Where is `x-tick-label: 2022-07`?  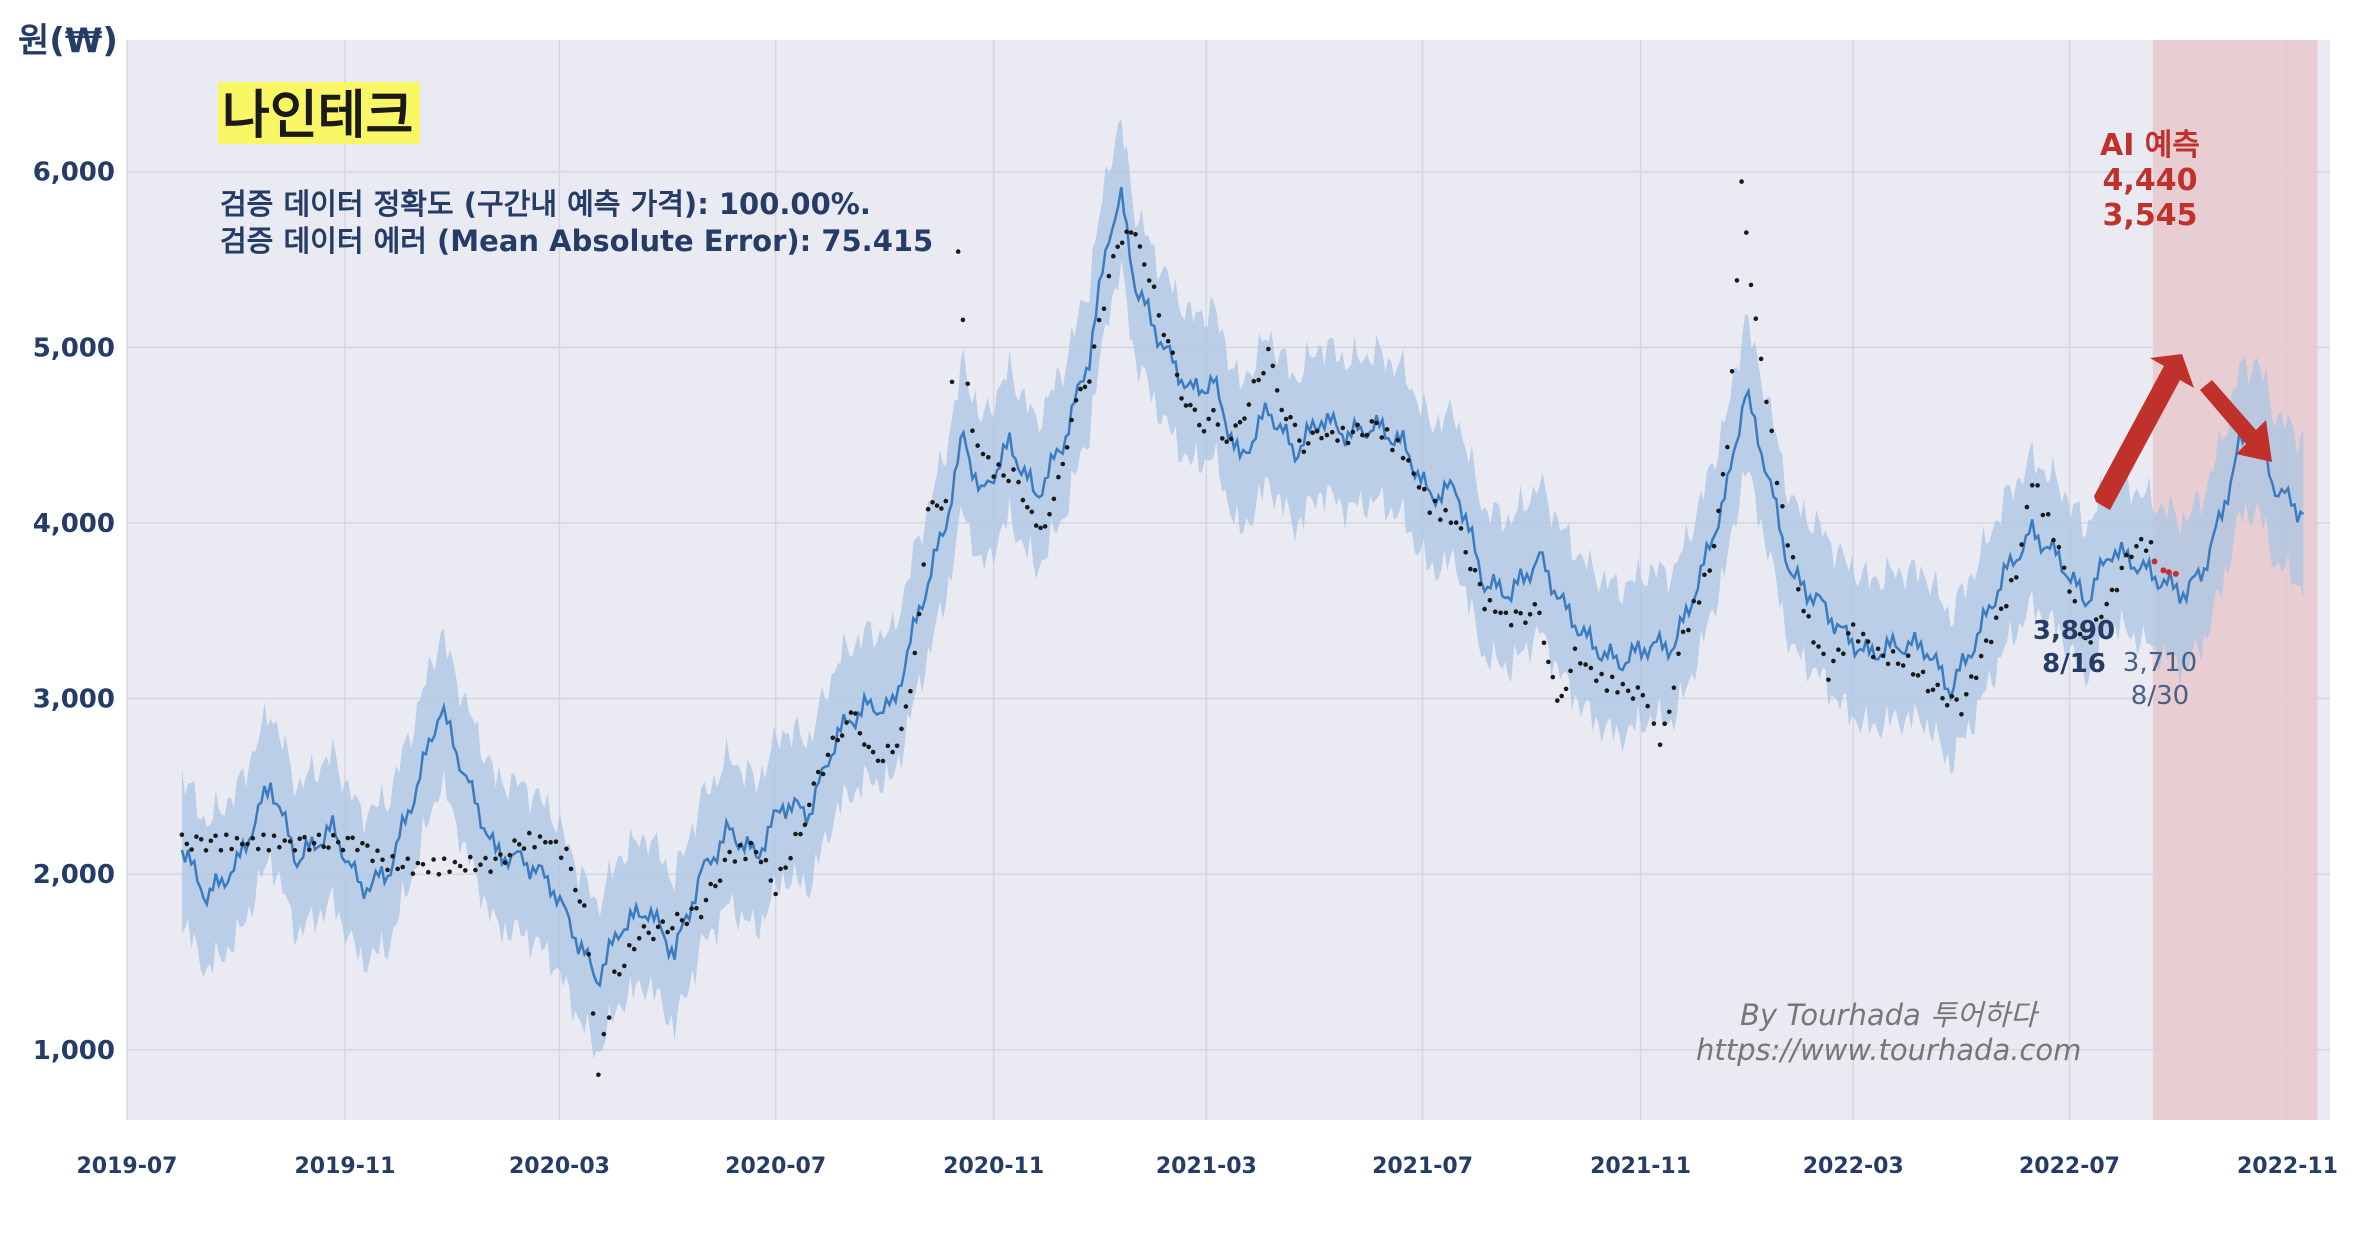
x-tick-label: 2022-07 is located at coordinates (2069, 1166).